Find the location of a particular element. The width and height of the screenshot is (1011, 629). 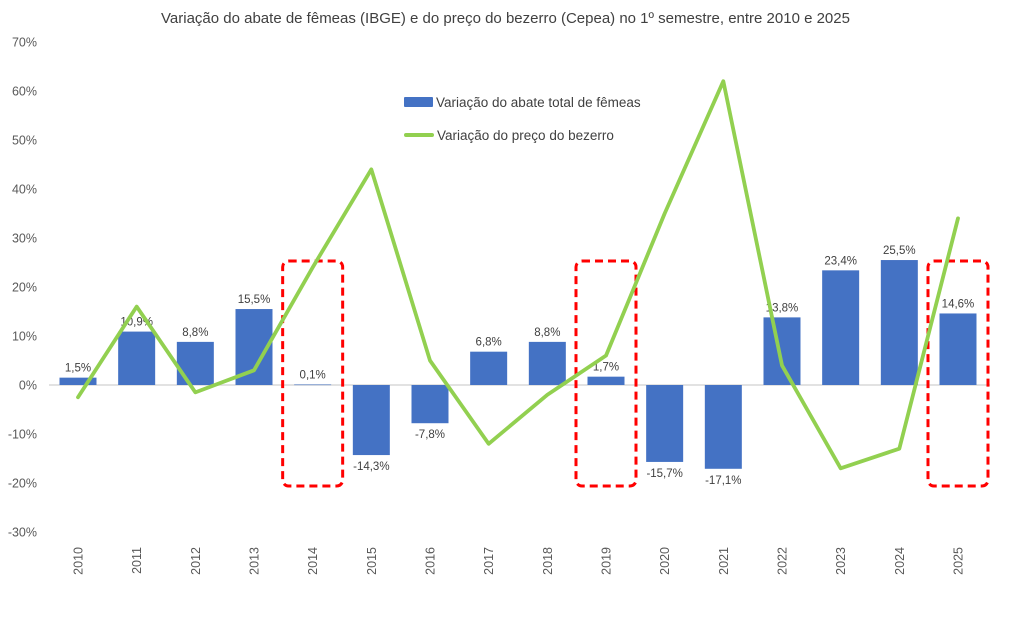

y-tick--20: -20% is located at coordinates (22, 484).